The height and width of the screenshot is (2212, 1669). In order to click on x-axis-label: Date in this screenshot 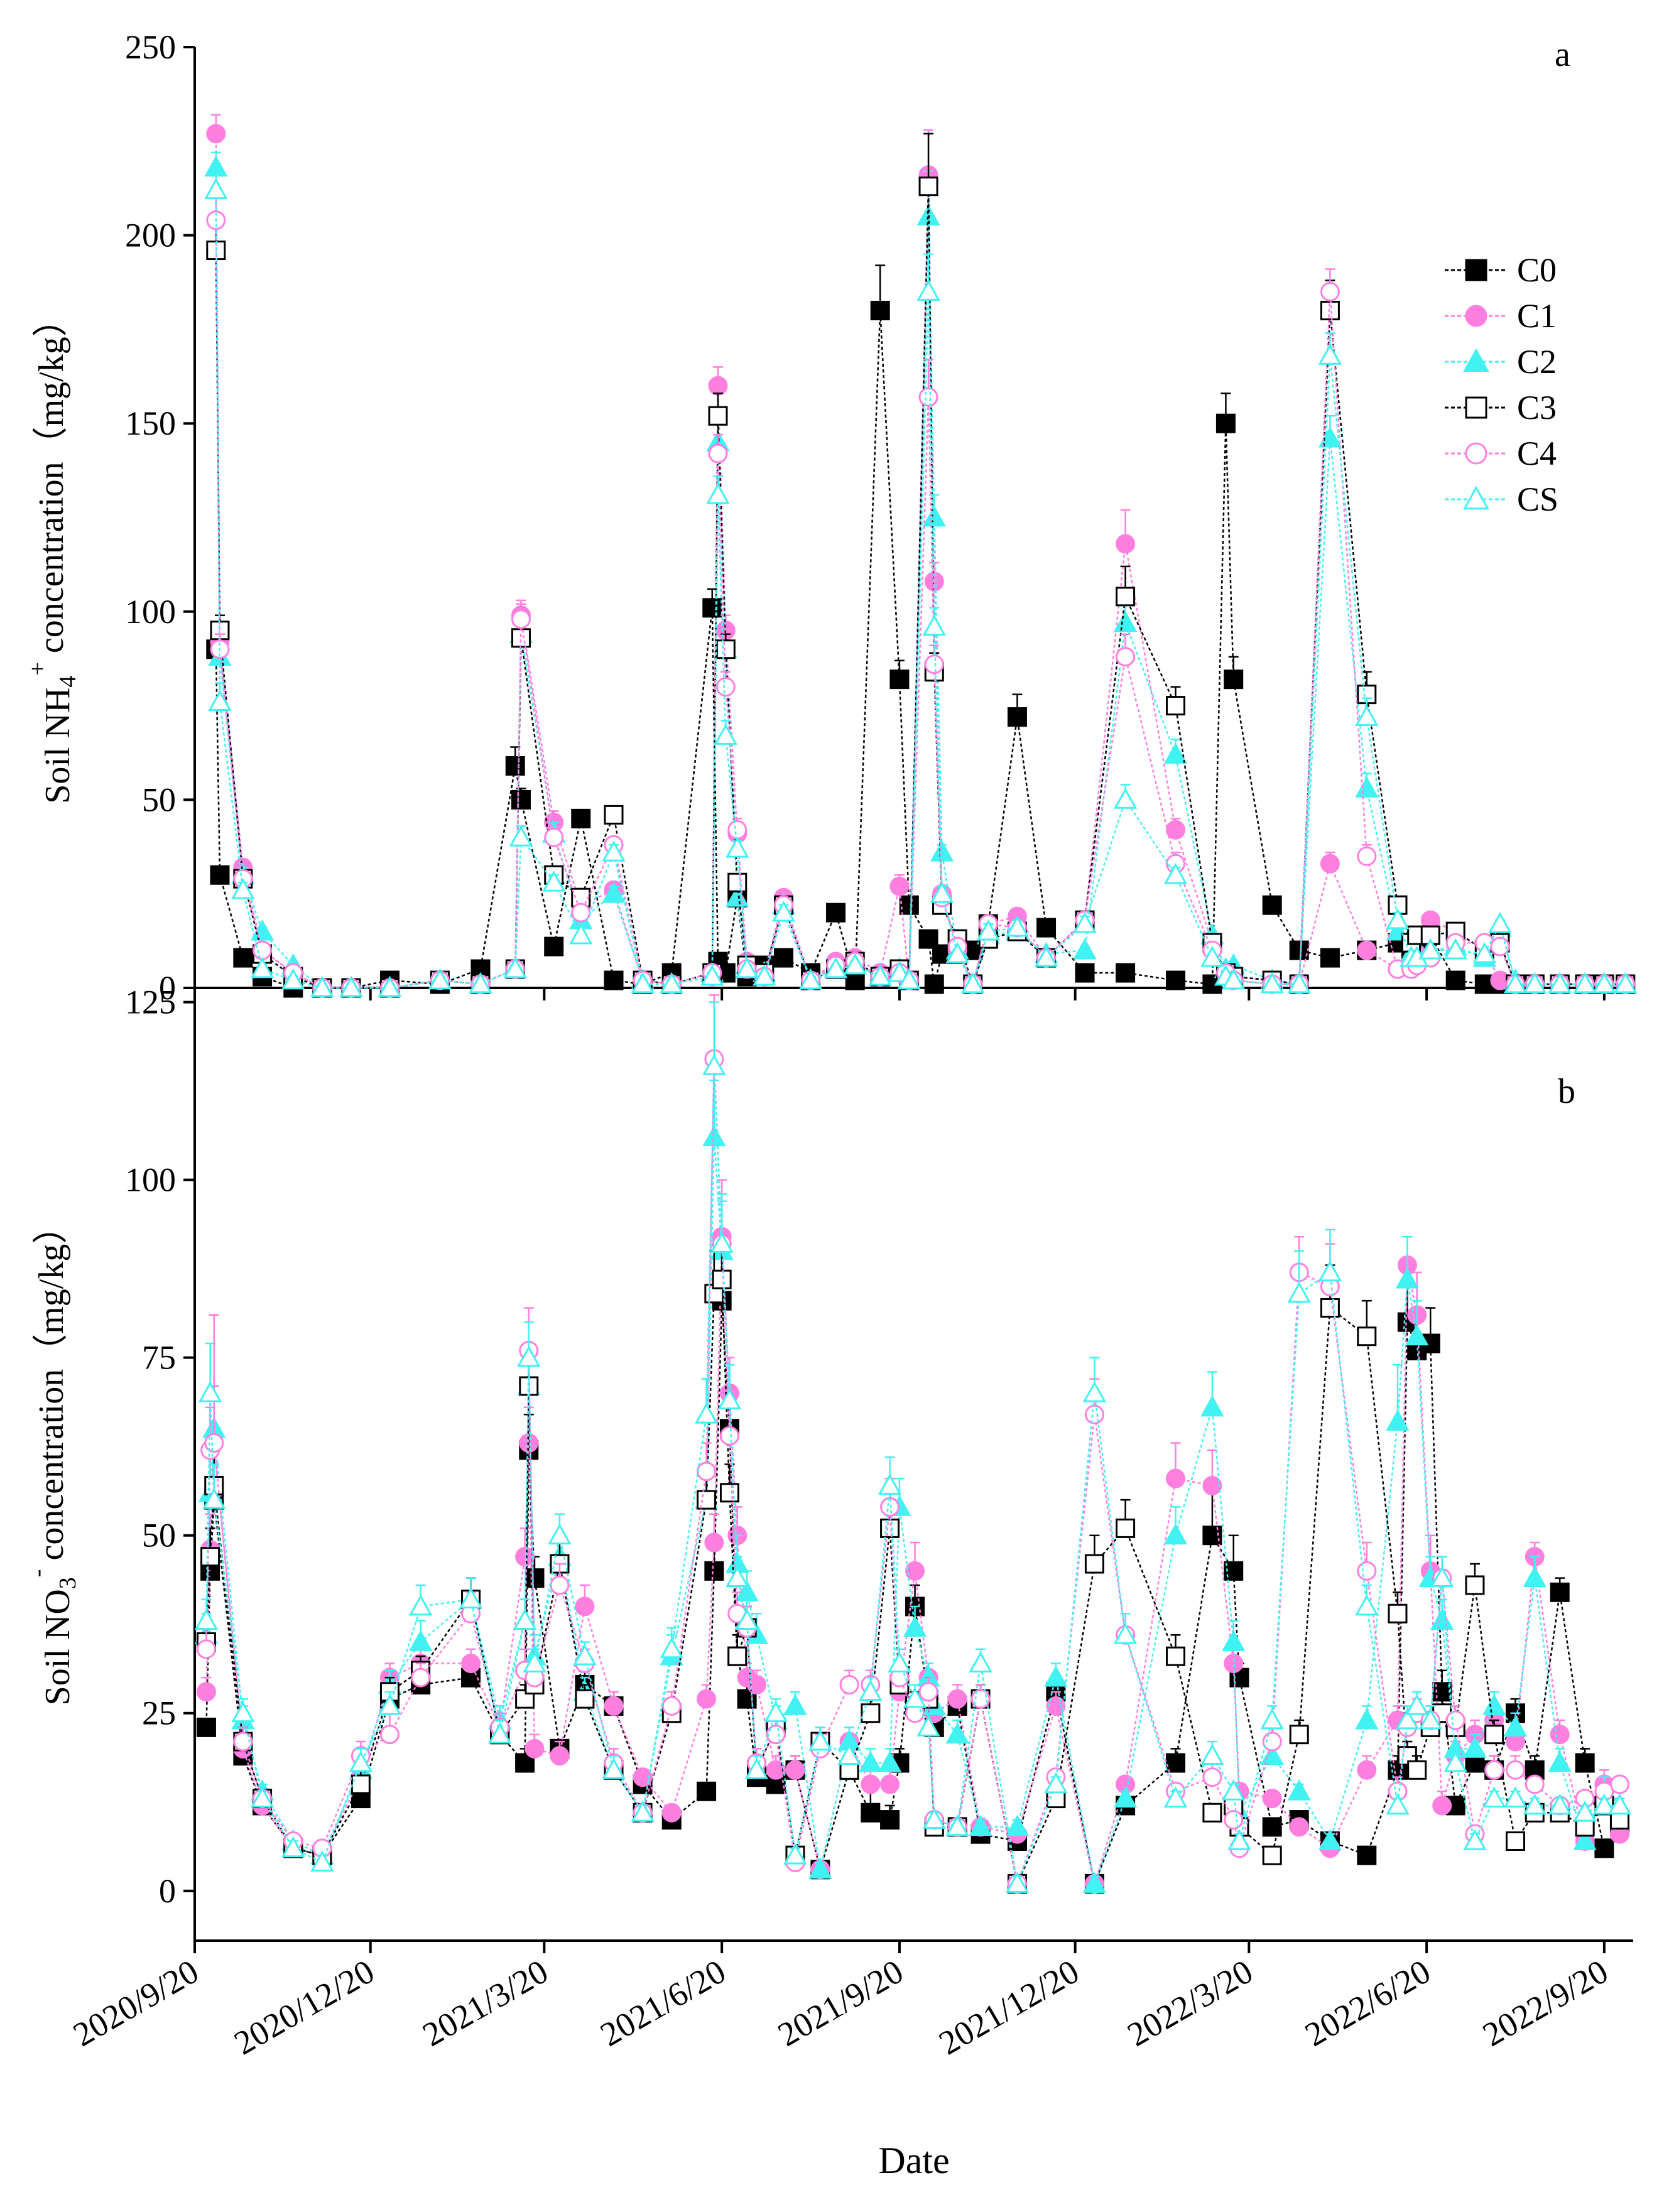, I will do `click(914, 2161)`.